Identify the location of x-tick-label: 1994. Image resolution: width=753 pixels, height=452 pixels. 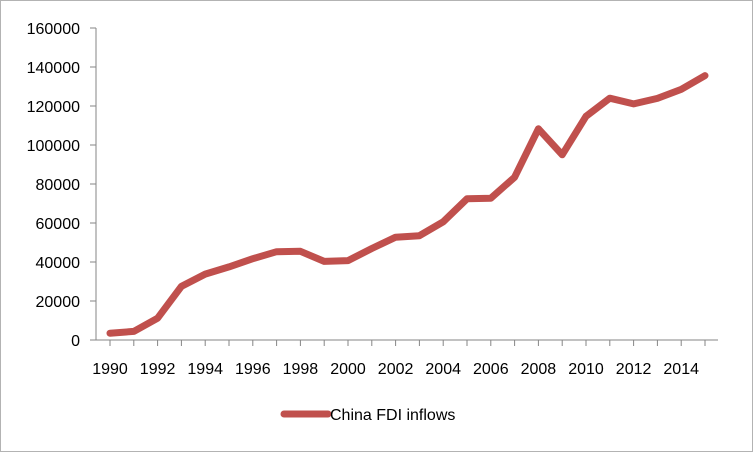
(205, 369).